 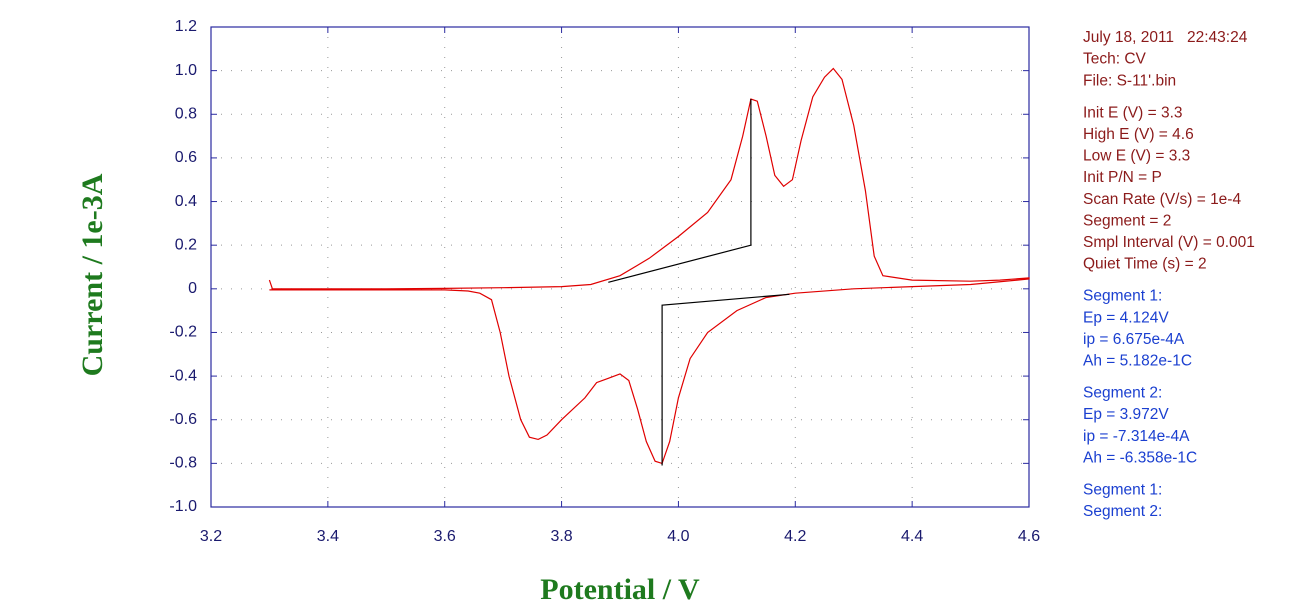 What do you see at coordinates (1029, 536) in the screenshot?
I see `x-tick-label: 4.6` at bounding box center [1029, 536].